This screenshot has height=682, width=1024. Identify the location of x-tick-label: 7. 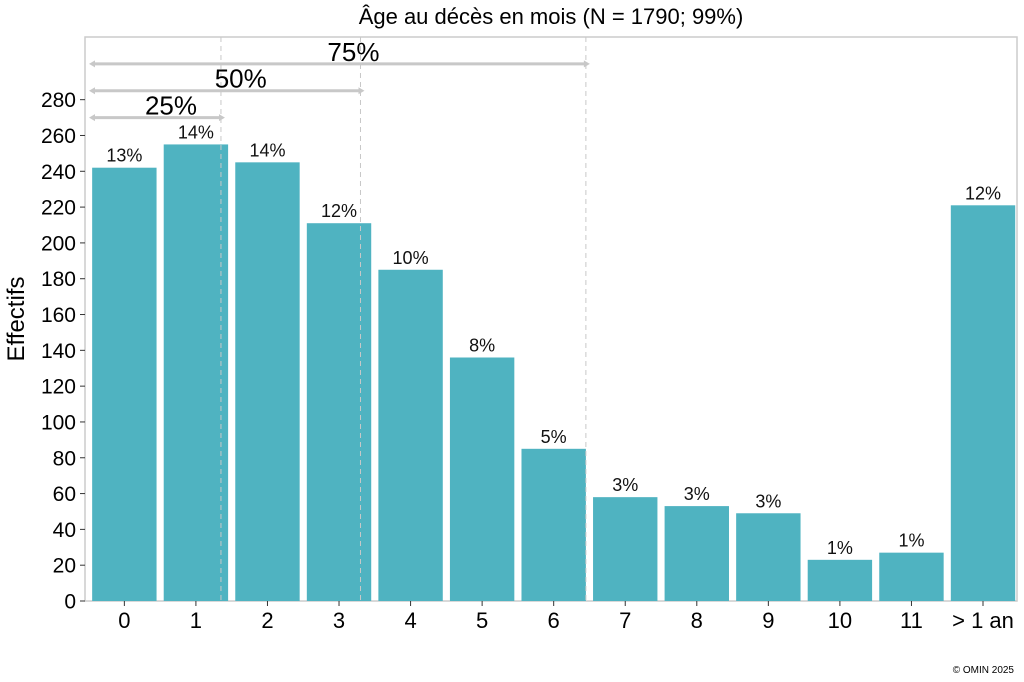
(625, 620).